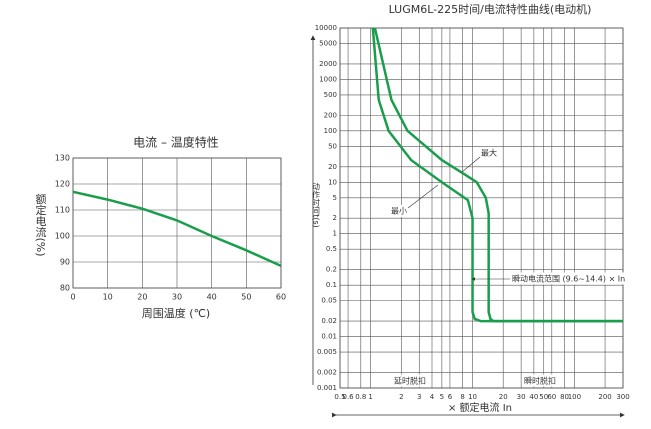  I want to click on y-tick-label: 5000, so click(328, 43).